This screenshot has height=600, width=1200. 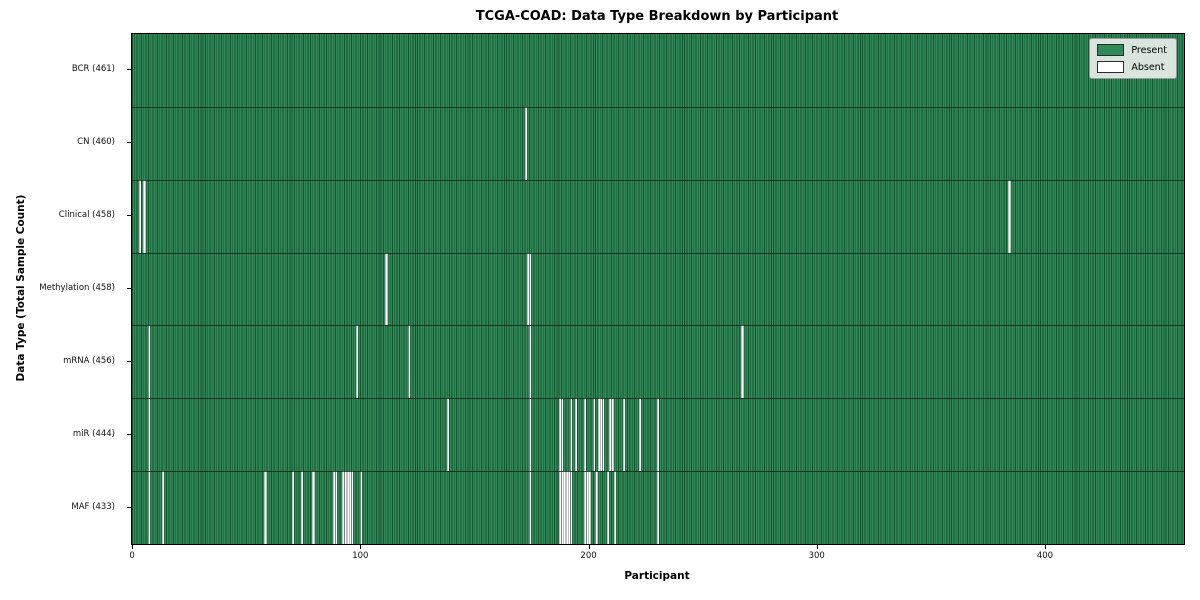 I want to click on absent-swatch-icon, so click(x=1111, y=67).